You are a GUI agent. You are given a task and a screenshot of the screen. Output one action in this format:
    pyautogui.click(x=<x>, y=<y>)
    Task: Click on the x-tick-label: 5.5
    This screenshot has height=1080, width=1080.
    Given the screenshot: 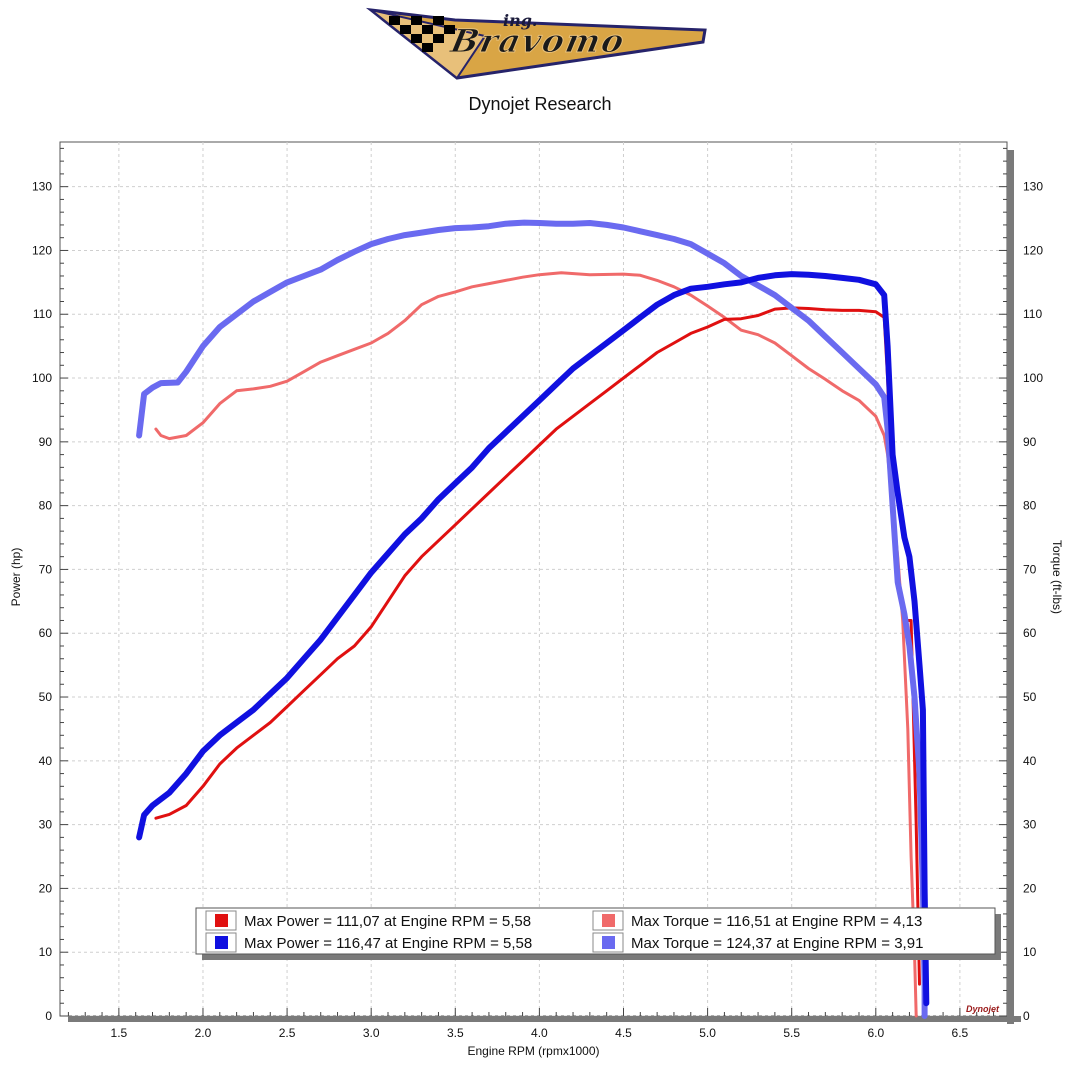 What is the action you would take?
    pyautogui.click(x=791, y=1033)
    